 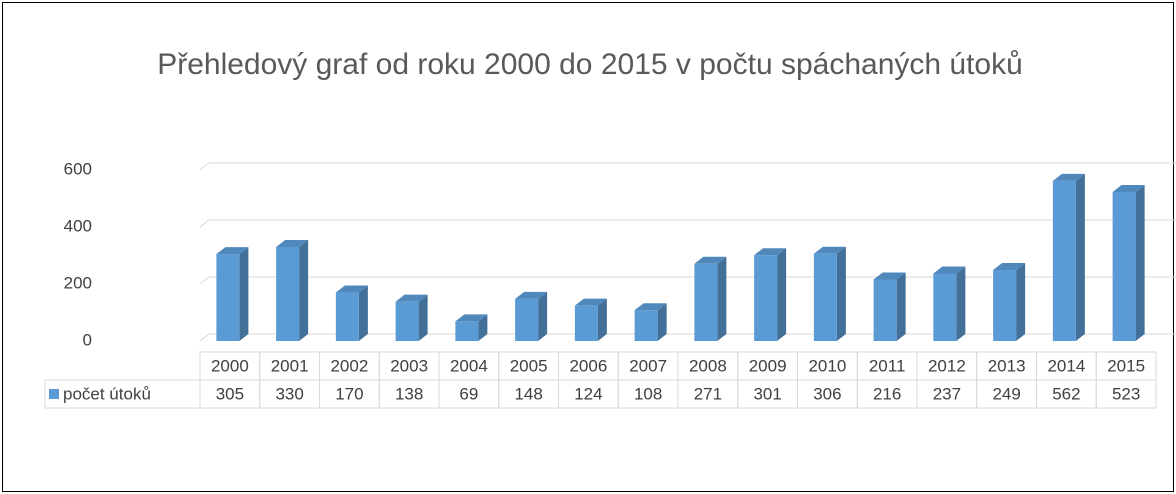 I want to click on legend-swatch, so click(x=54, y=394).